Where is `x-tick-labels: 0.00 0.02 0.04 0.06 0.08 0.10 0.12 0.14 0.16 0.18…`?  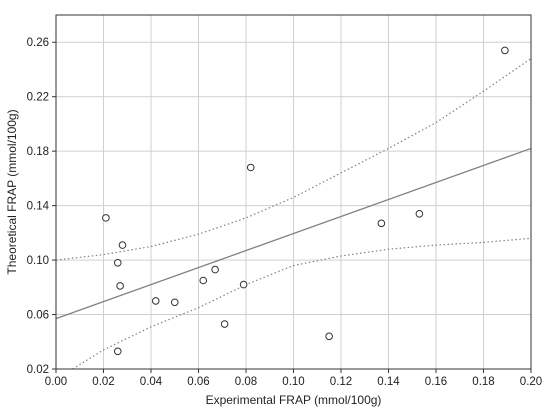 x-tick-labels: 0.00 0.02 0.04 0.06 0.08 0.10 0.12 0.14 0.16 0.18… is located at coordinates (293, 382).